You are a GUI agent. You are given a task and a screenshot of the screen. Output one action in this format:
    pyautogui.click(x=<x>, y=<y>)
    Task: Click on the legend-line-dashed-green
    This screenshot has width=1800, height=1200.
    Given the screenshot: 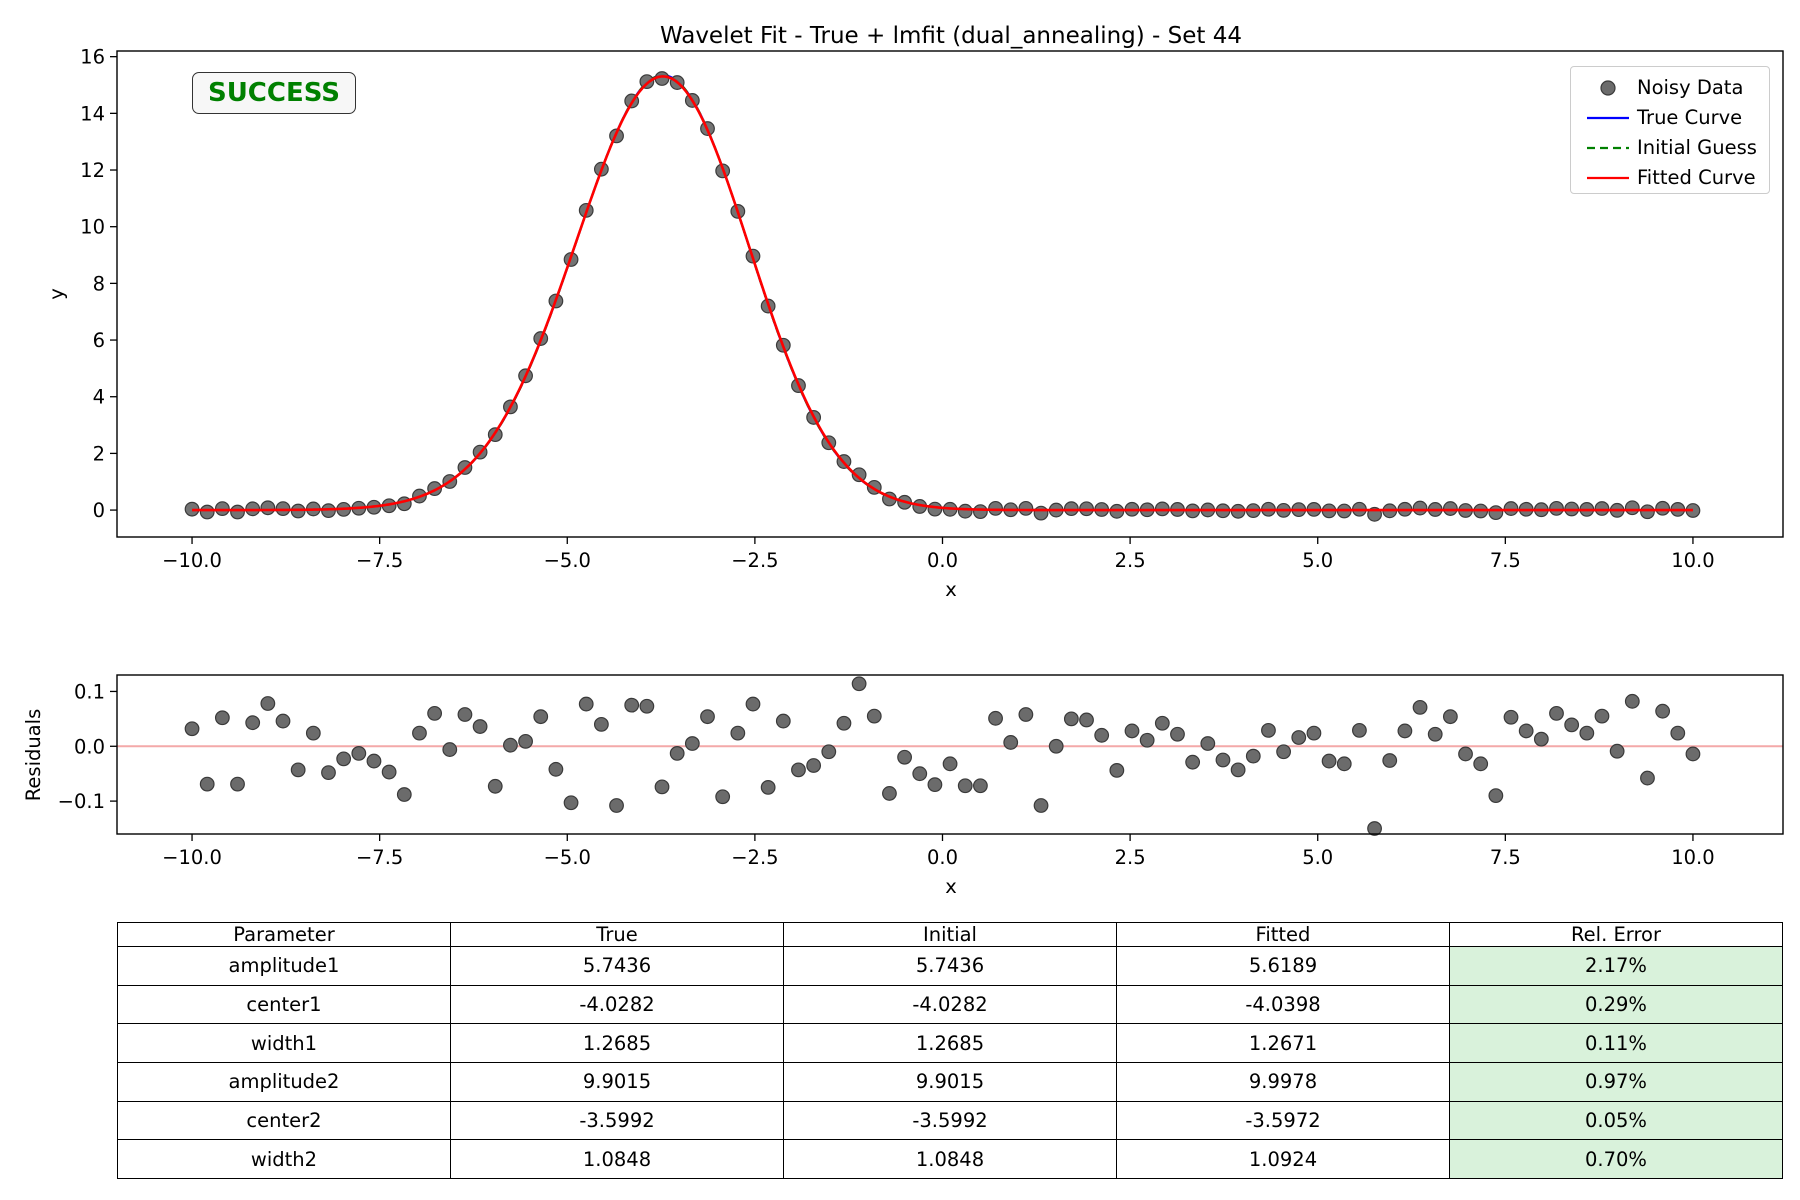 What is the action you would take?
    pyautogui.click(x=1608, y=148)
    